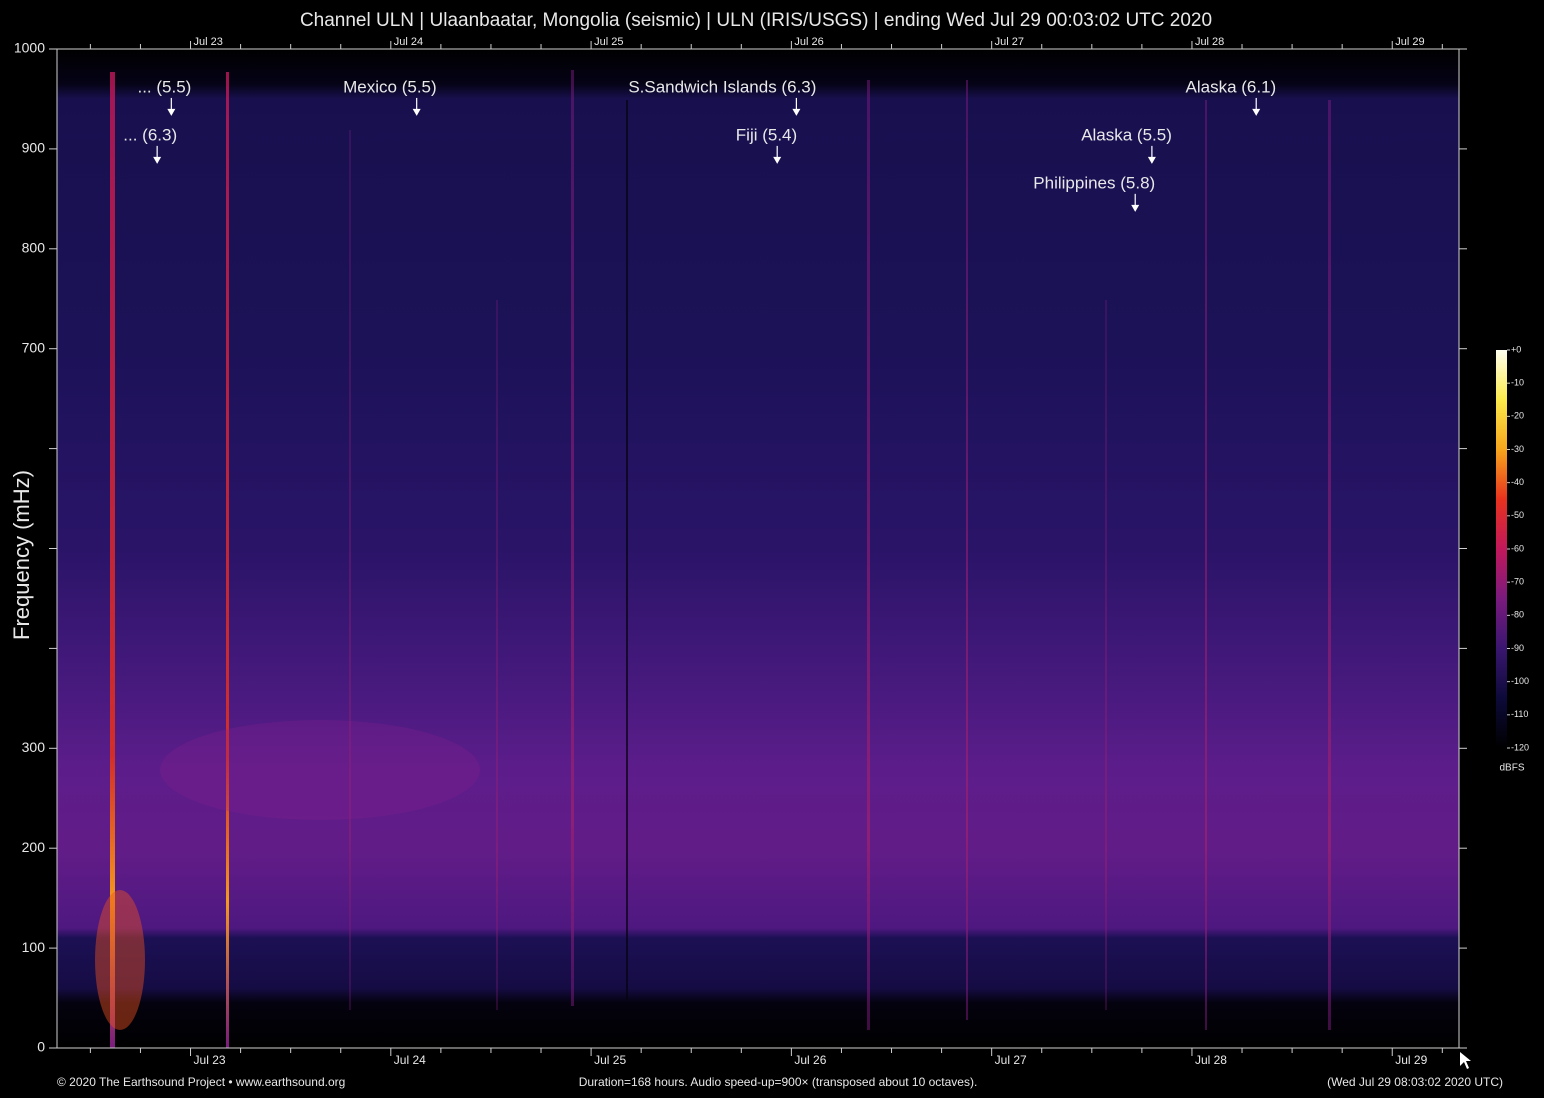  I want to click on x-tick-label-top: Jul 26, so click(808, 42).